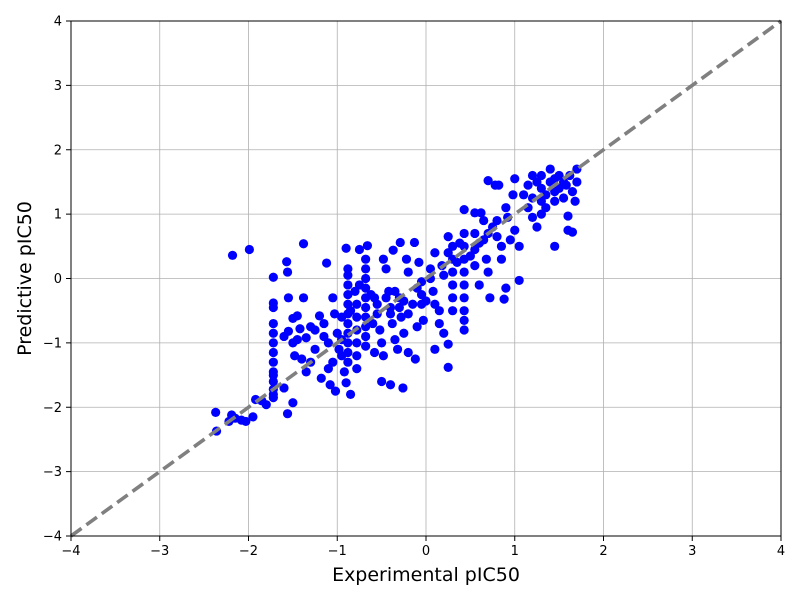  Describe the element at coordinates (426, 575) in the screenshot. I see `x-axis-label: Experimental pIC50` at that location.